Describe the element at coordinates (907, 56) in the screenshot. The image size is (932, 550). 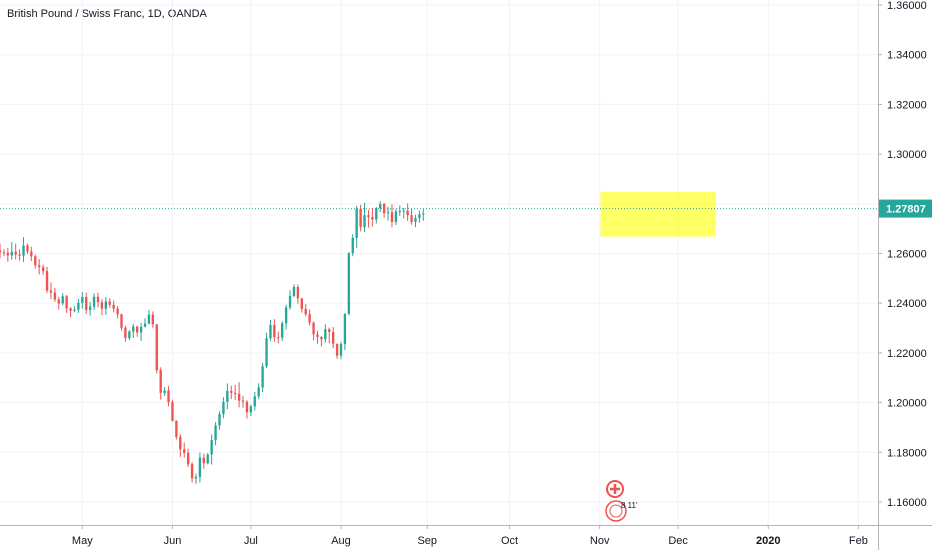
I see `y-tick-label: 1.34000` at that location.